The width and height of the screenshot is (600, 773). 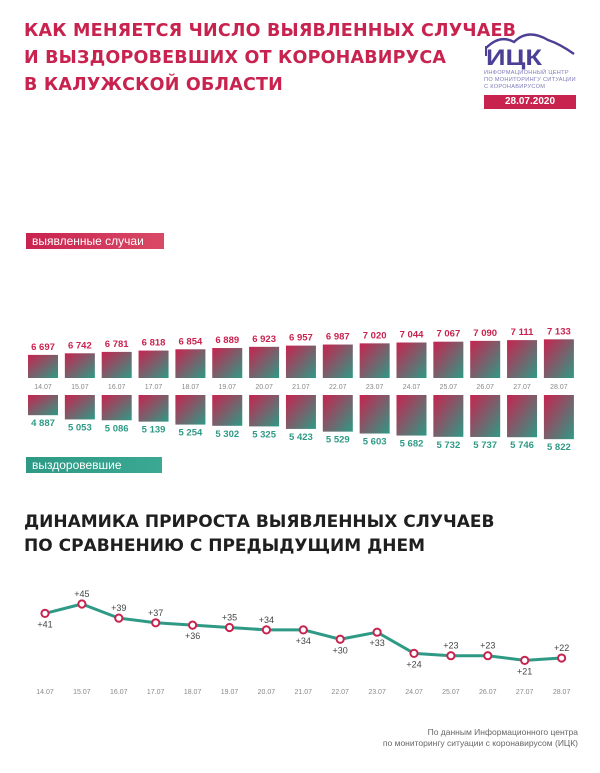 I want to click on increase-value-label: +45, so click(x=81, y=594).